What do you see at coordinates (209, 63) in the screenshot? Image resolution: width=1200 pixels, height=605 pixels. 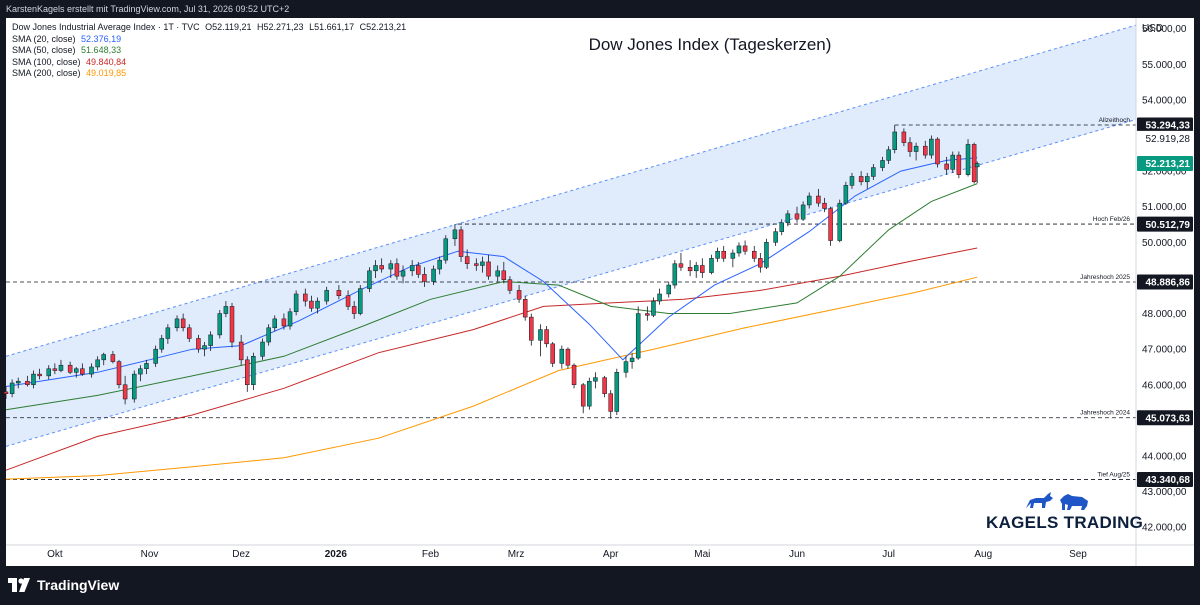 I see `legend-sma100-row: SMA (100, close) 49.840,84` at bounding box center [209, 63].